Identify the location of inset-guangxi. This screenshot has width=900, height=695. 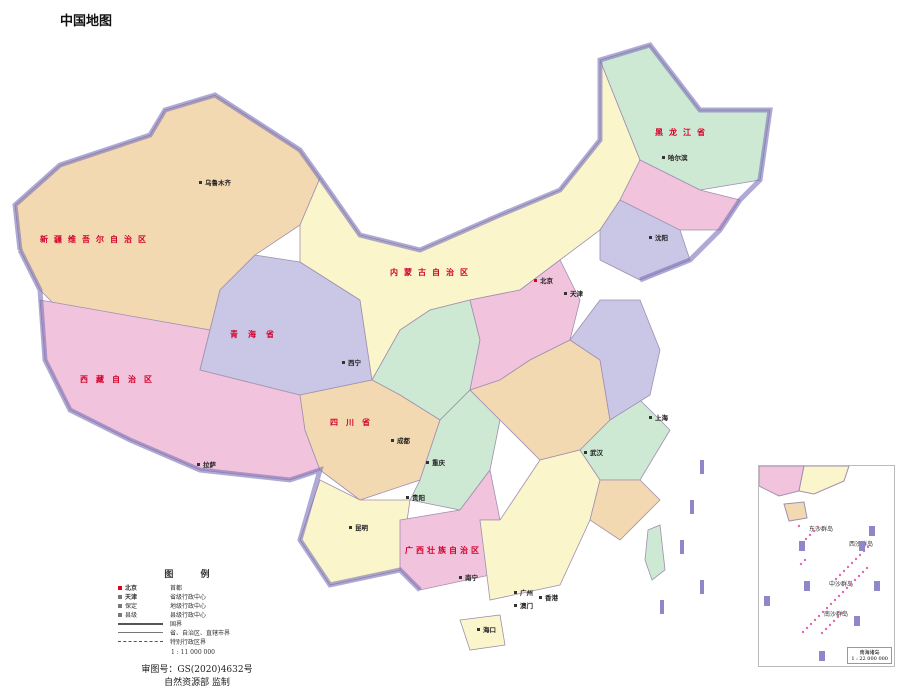
(781, 481).